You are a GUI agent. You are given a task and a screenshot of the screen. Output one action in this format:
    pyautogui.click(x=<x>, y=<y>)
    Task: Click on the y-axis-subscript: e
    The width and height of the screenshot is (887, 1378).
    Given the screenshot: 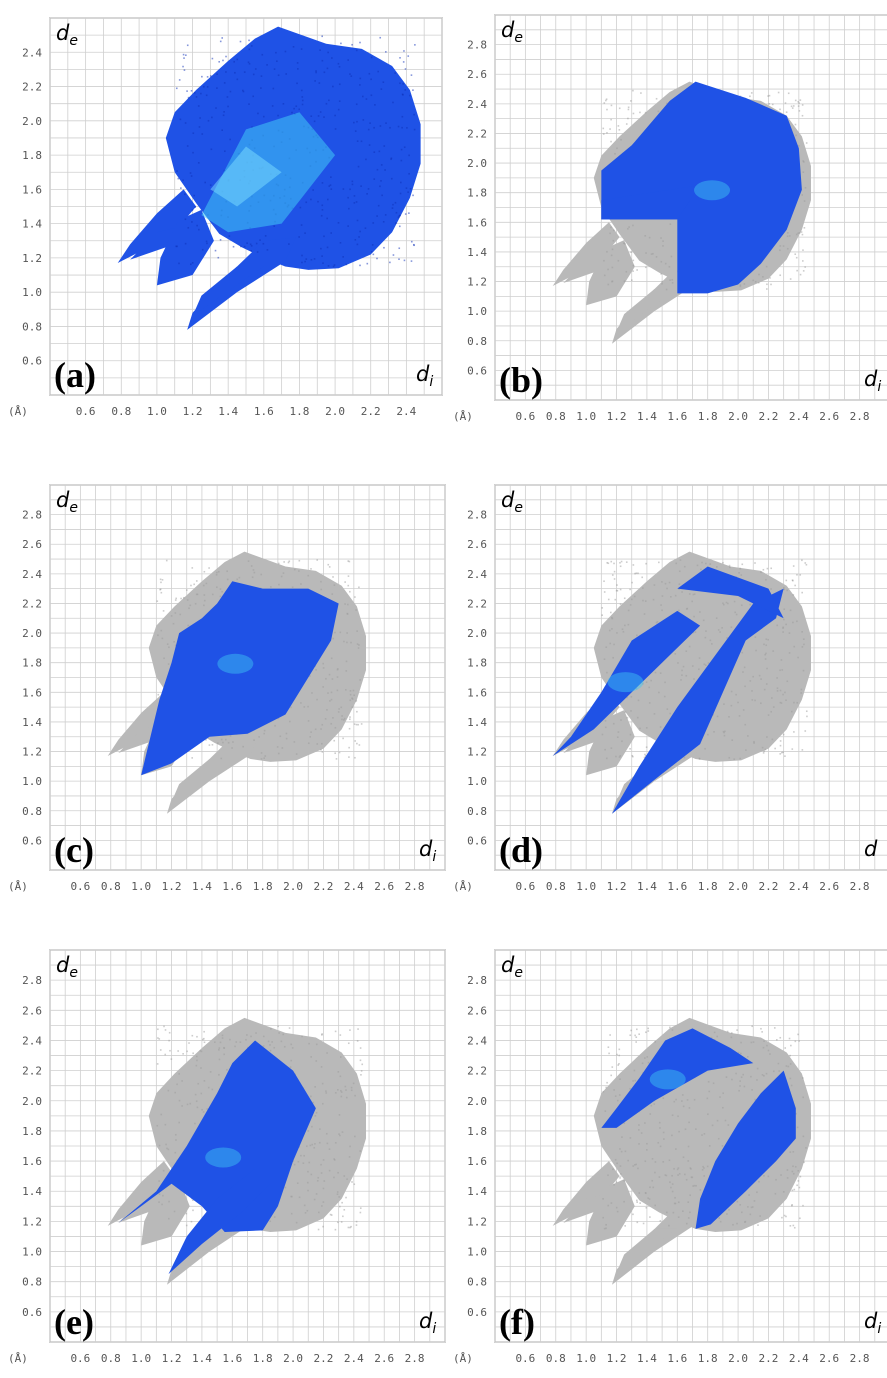 What is the action you would take?
    pyautogui.click(x=73, y=41)
    